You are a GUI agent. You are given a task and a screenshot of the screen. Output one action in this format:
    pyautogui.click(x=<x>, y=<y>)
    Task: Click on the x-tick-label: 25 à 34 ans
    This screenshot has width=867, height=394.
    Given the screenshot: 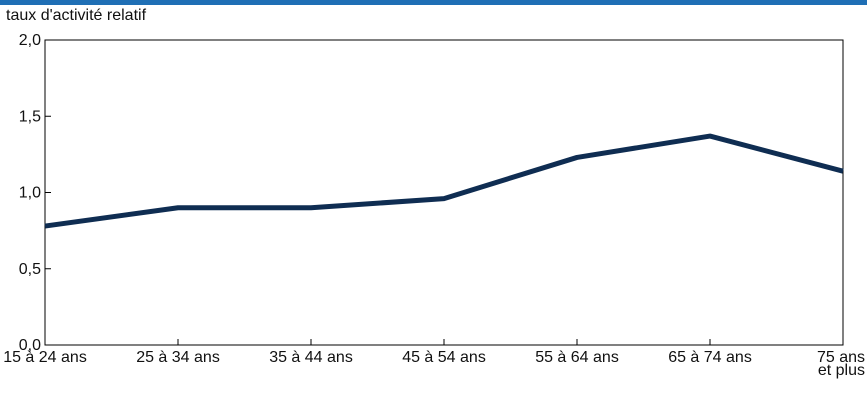 What is the action you would take?
    pyautogui.click(x=178, y=357)
    